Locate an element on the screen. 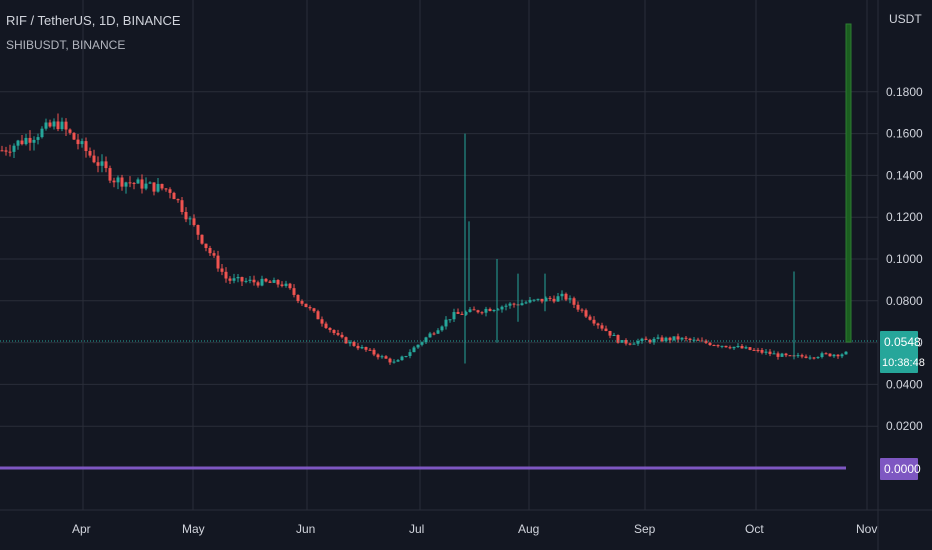 The width and height of the screenshot is (932, 550). y-tick-label: 0.1800 is located at coordinates (904, 92).